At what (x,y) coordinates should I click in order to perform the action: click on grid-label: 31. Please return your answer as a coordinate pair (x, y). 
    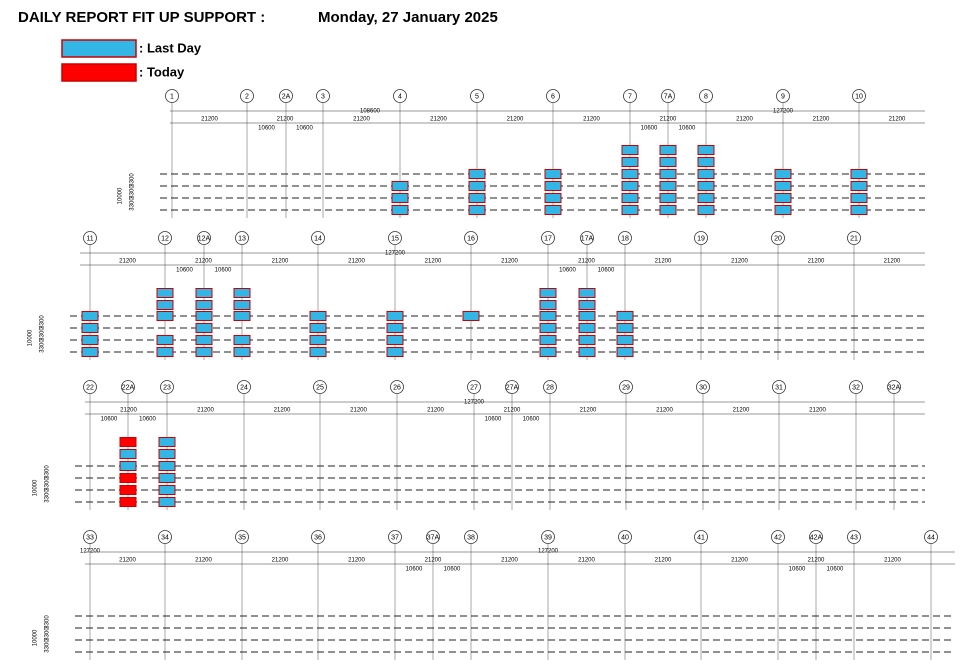
    Looking at the image, I should click on (779, 387).